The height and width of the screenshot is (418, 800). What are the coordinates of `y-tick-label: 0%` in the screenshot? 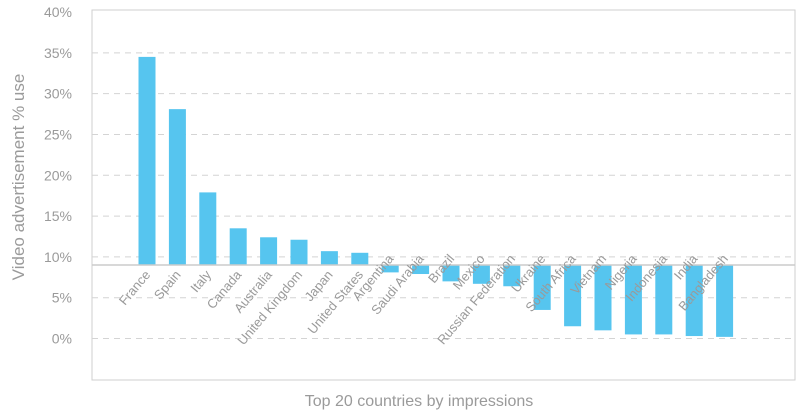 It's located at (62, 339).